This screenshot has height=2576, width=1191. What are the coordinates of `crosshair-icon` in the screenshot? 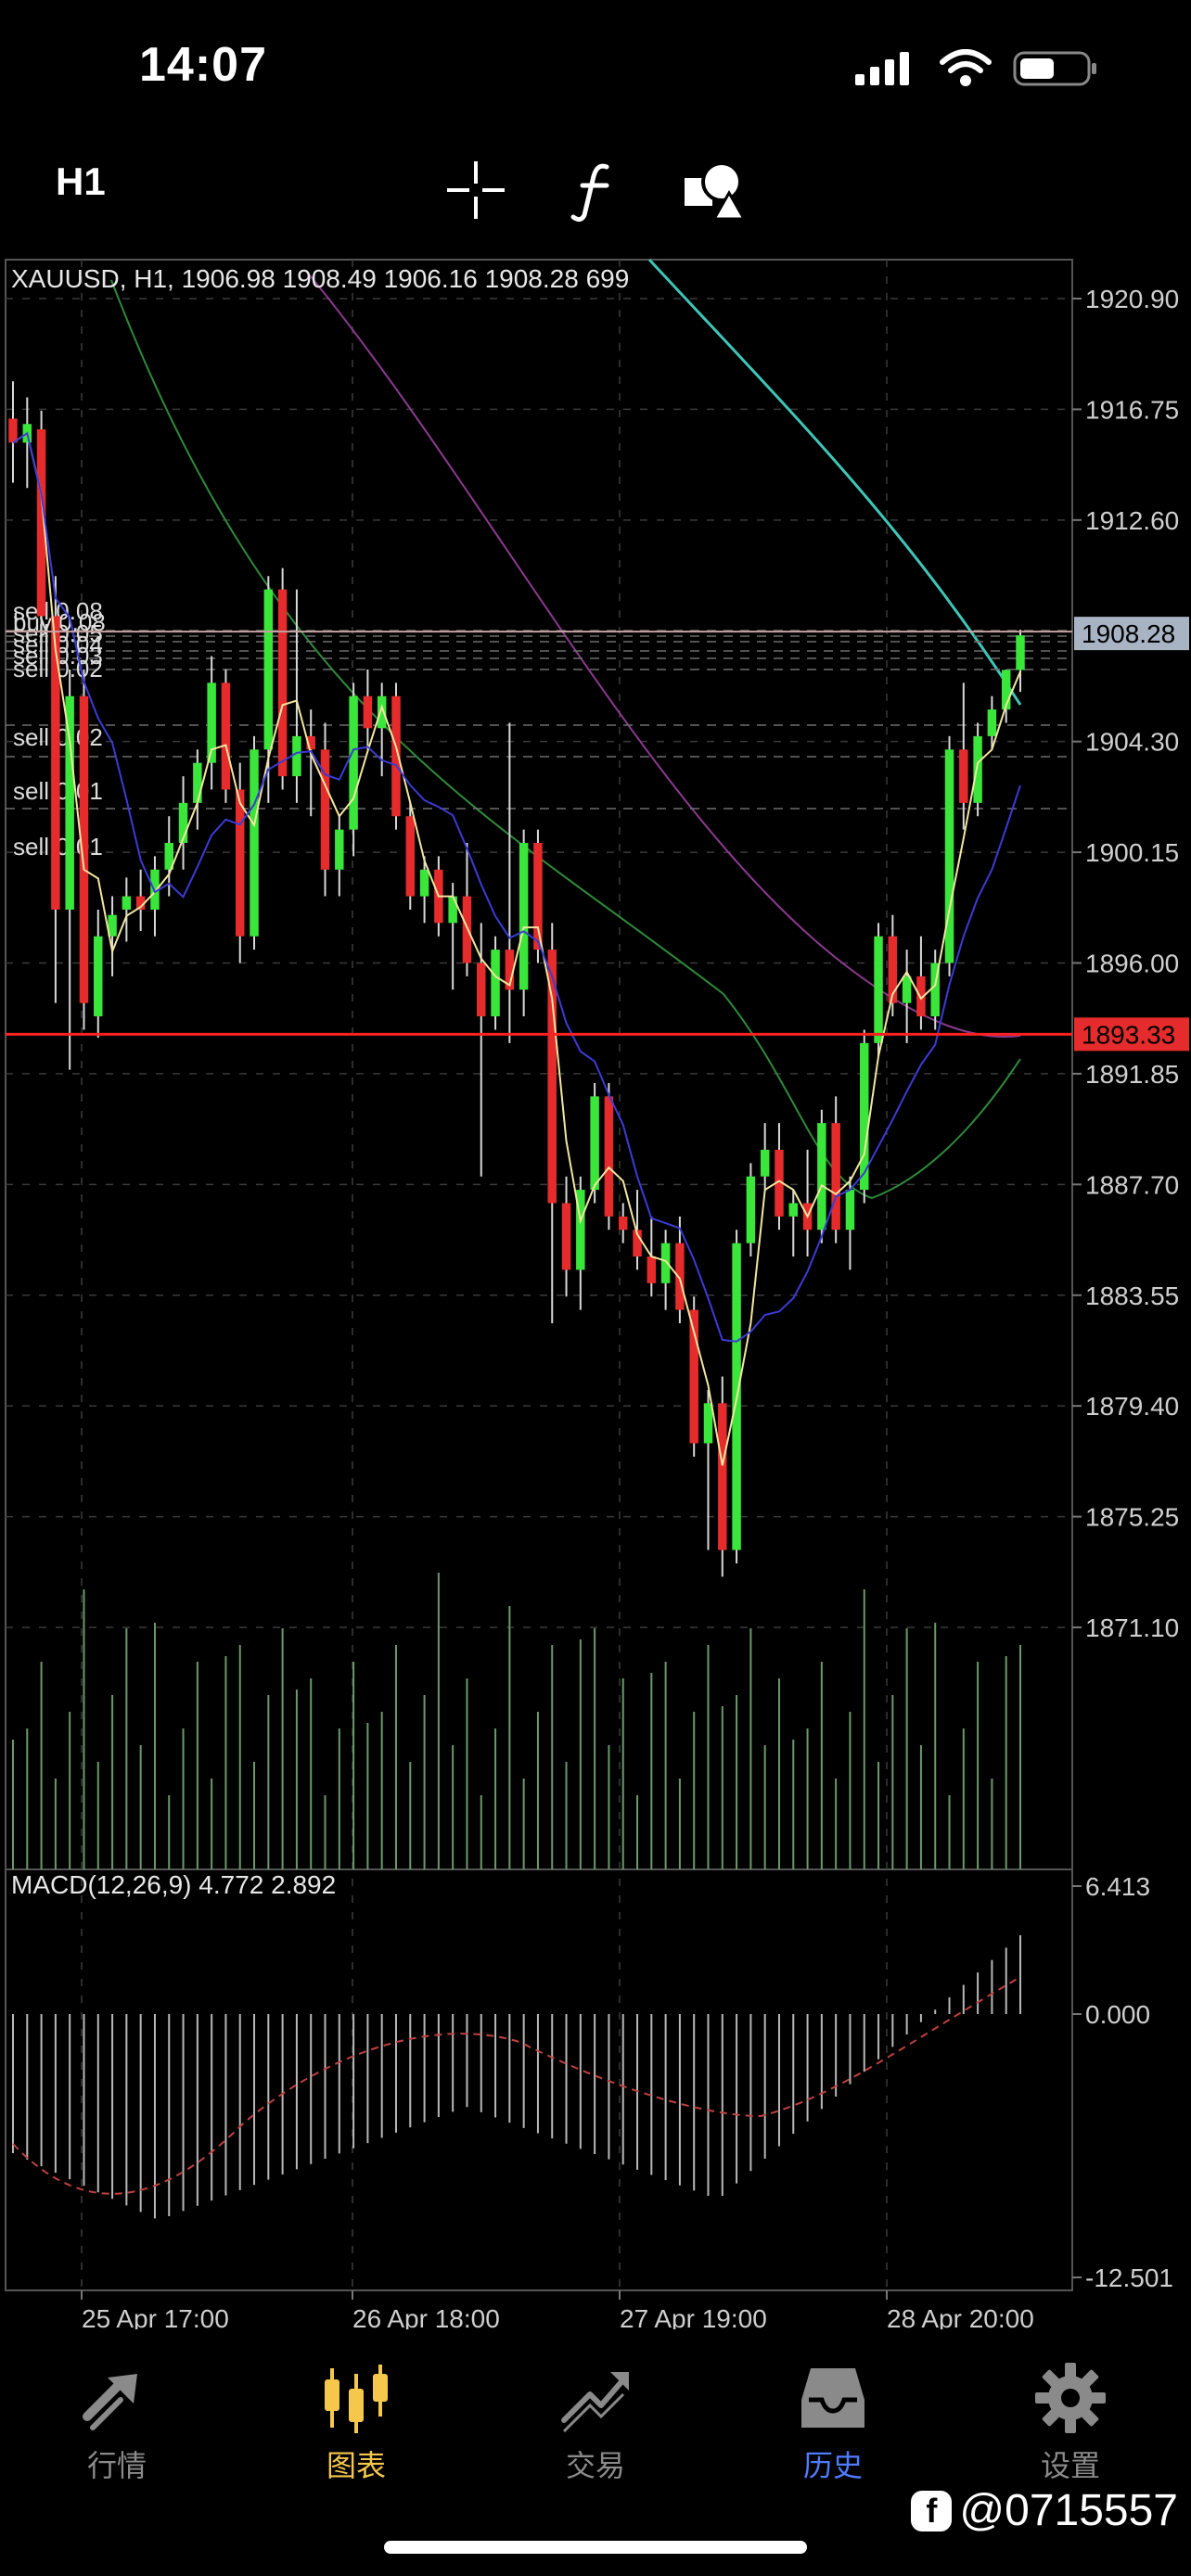 It's located at (475, 191).